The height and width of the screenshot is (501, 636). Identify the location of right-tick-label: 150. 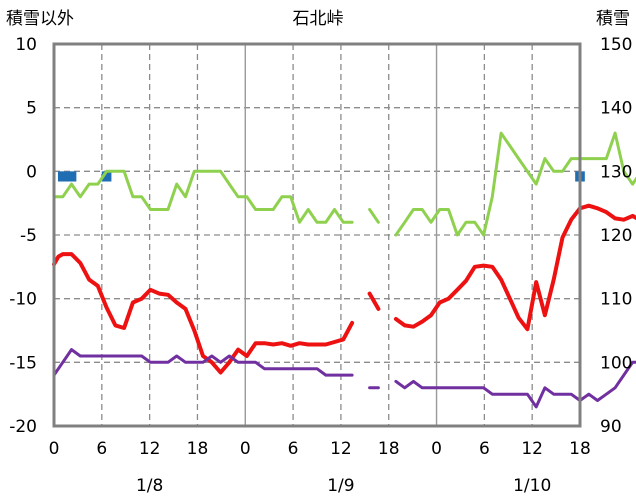
(616, 45).